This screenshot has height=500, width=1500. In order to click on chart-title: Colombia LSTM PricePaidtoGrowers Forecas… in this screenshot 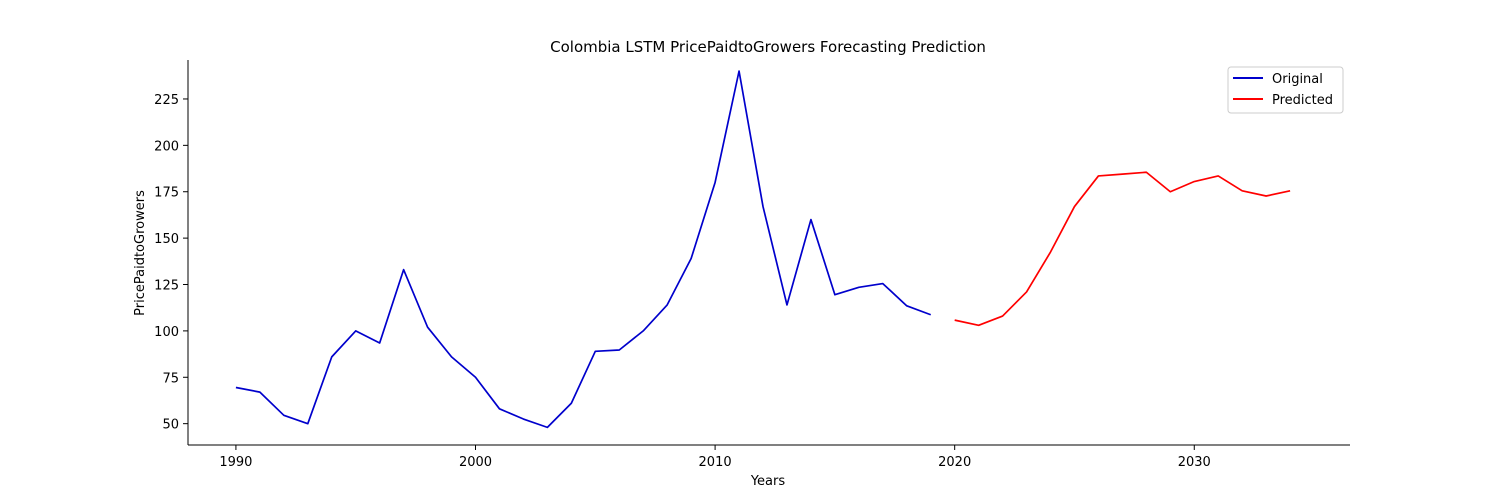, I will do `click(768, 47)`.